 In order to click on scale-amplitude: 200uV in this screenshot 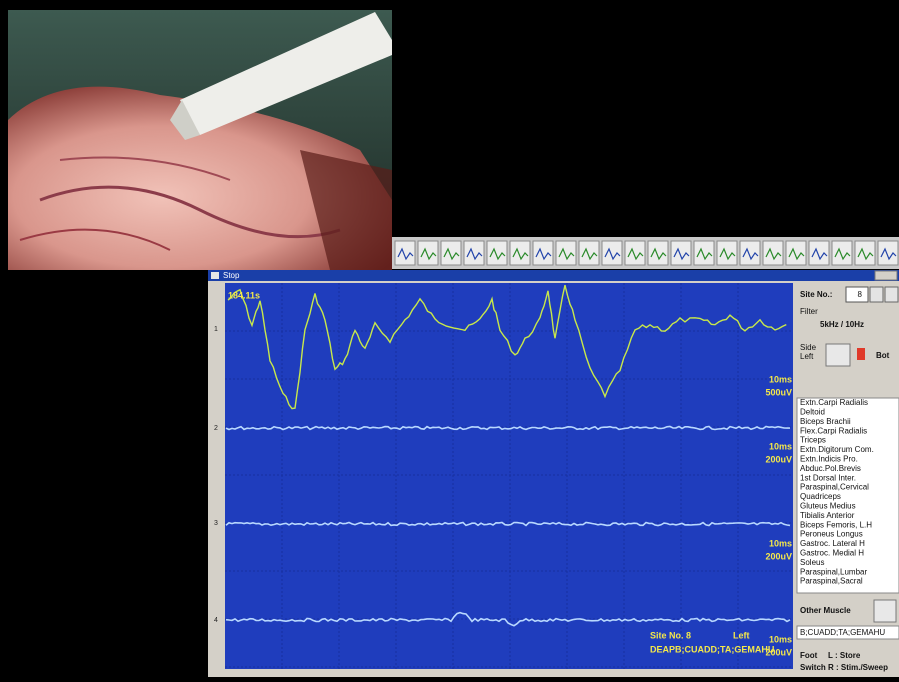, I will do `click(778, 556)`.